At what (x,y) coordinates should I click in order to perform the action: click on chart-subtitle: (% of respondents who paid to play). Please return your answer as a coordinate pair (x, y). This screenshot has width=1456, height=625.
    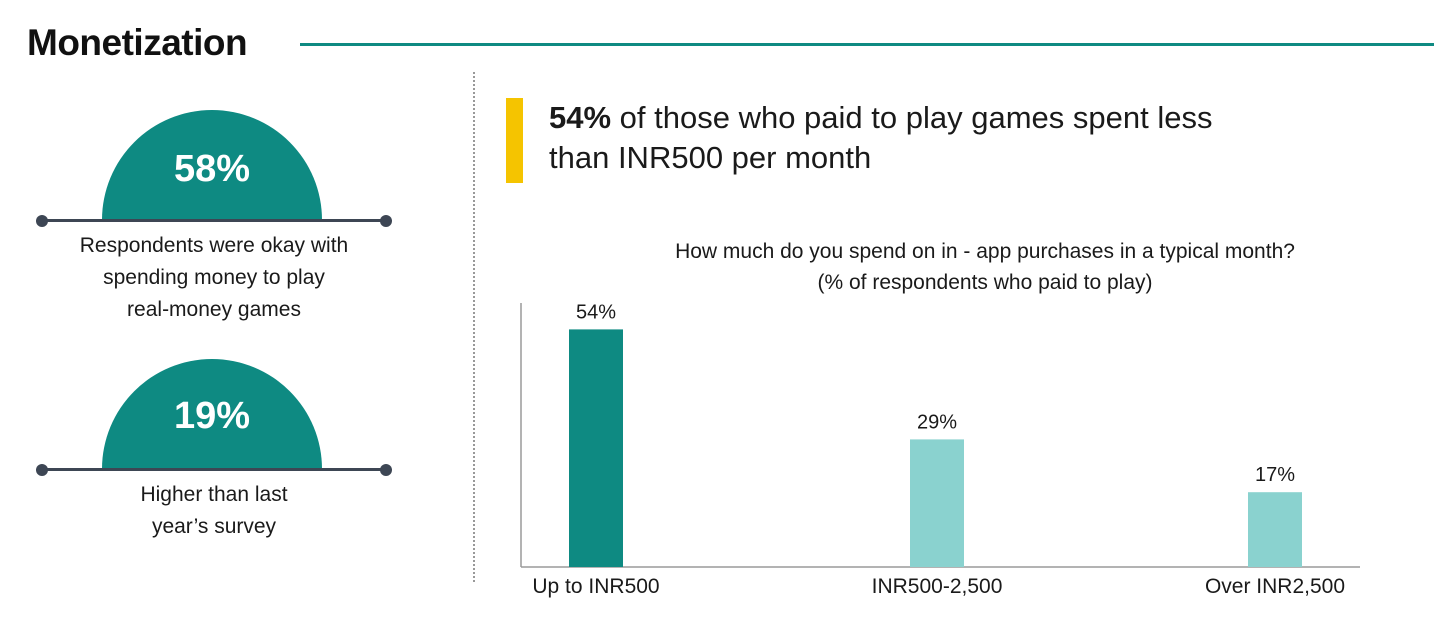
    Looking at the image, I should click on (985, 282).